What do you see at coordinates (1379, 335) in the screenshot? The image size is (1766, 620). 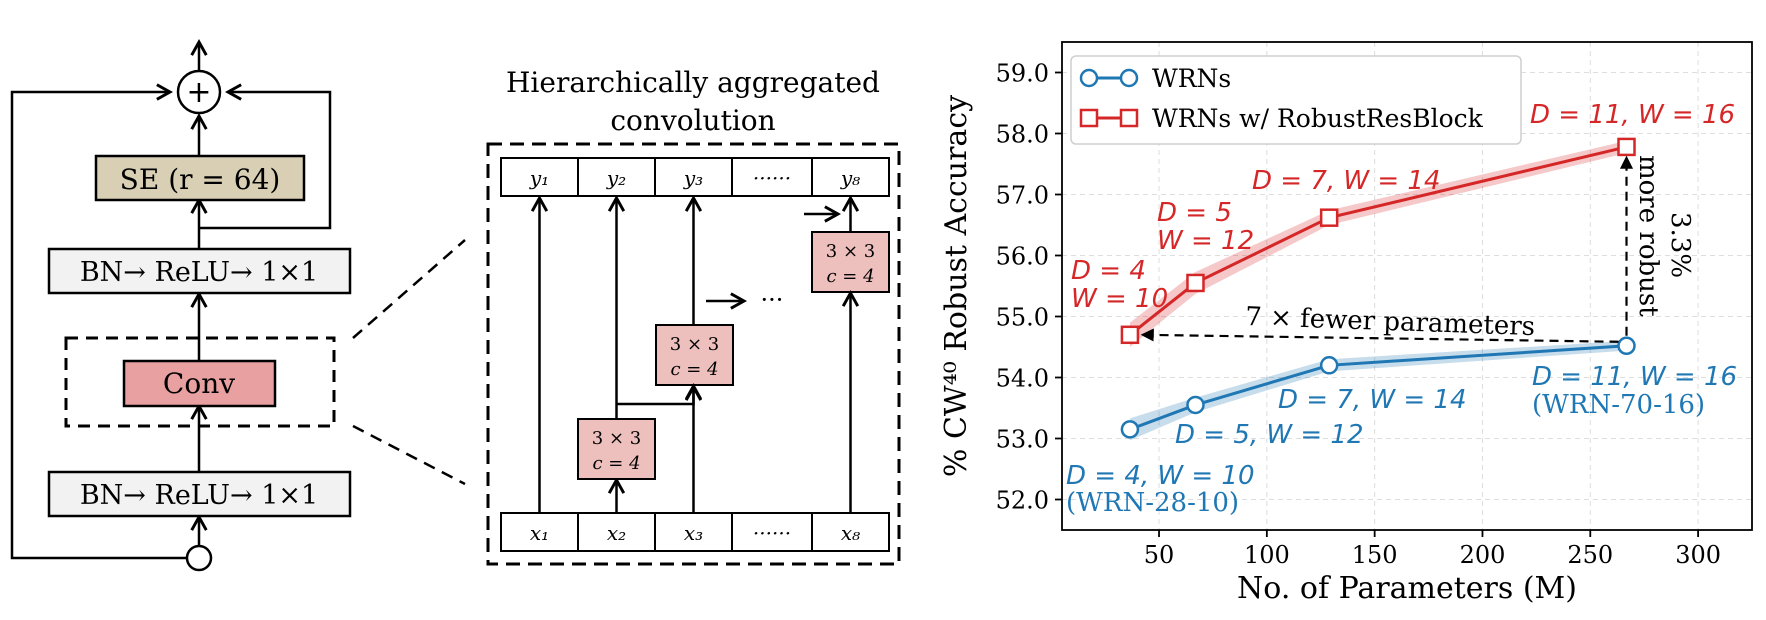 I see `fewer-params-arrow` at bounding box center [1379, 335].